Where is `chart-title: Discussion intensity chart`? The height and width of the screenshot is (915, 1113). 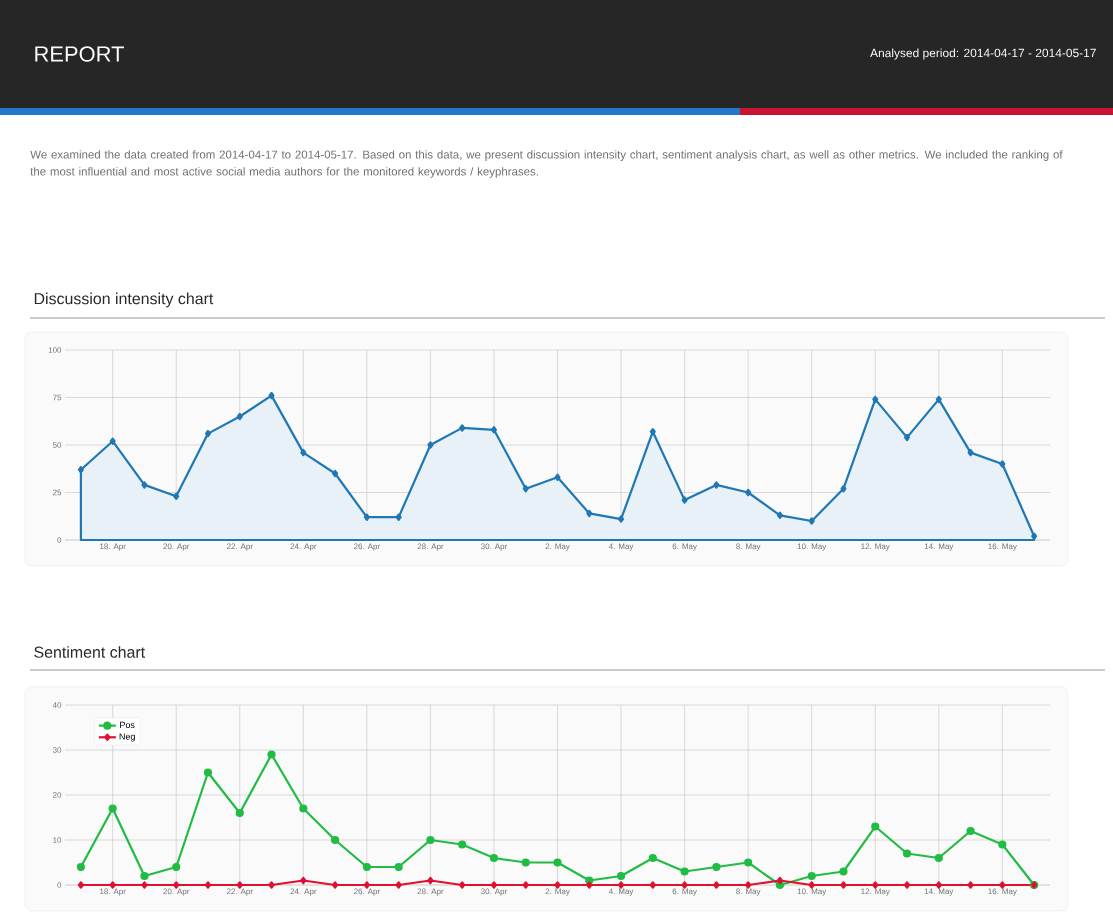 chart-title: Discussion intensity chart is located at coordinates (124, 300).